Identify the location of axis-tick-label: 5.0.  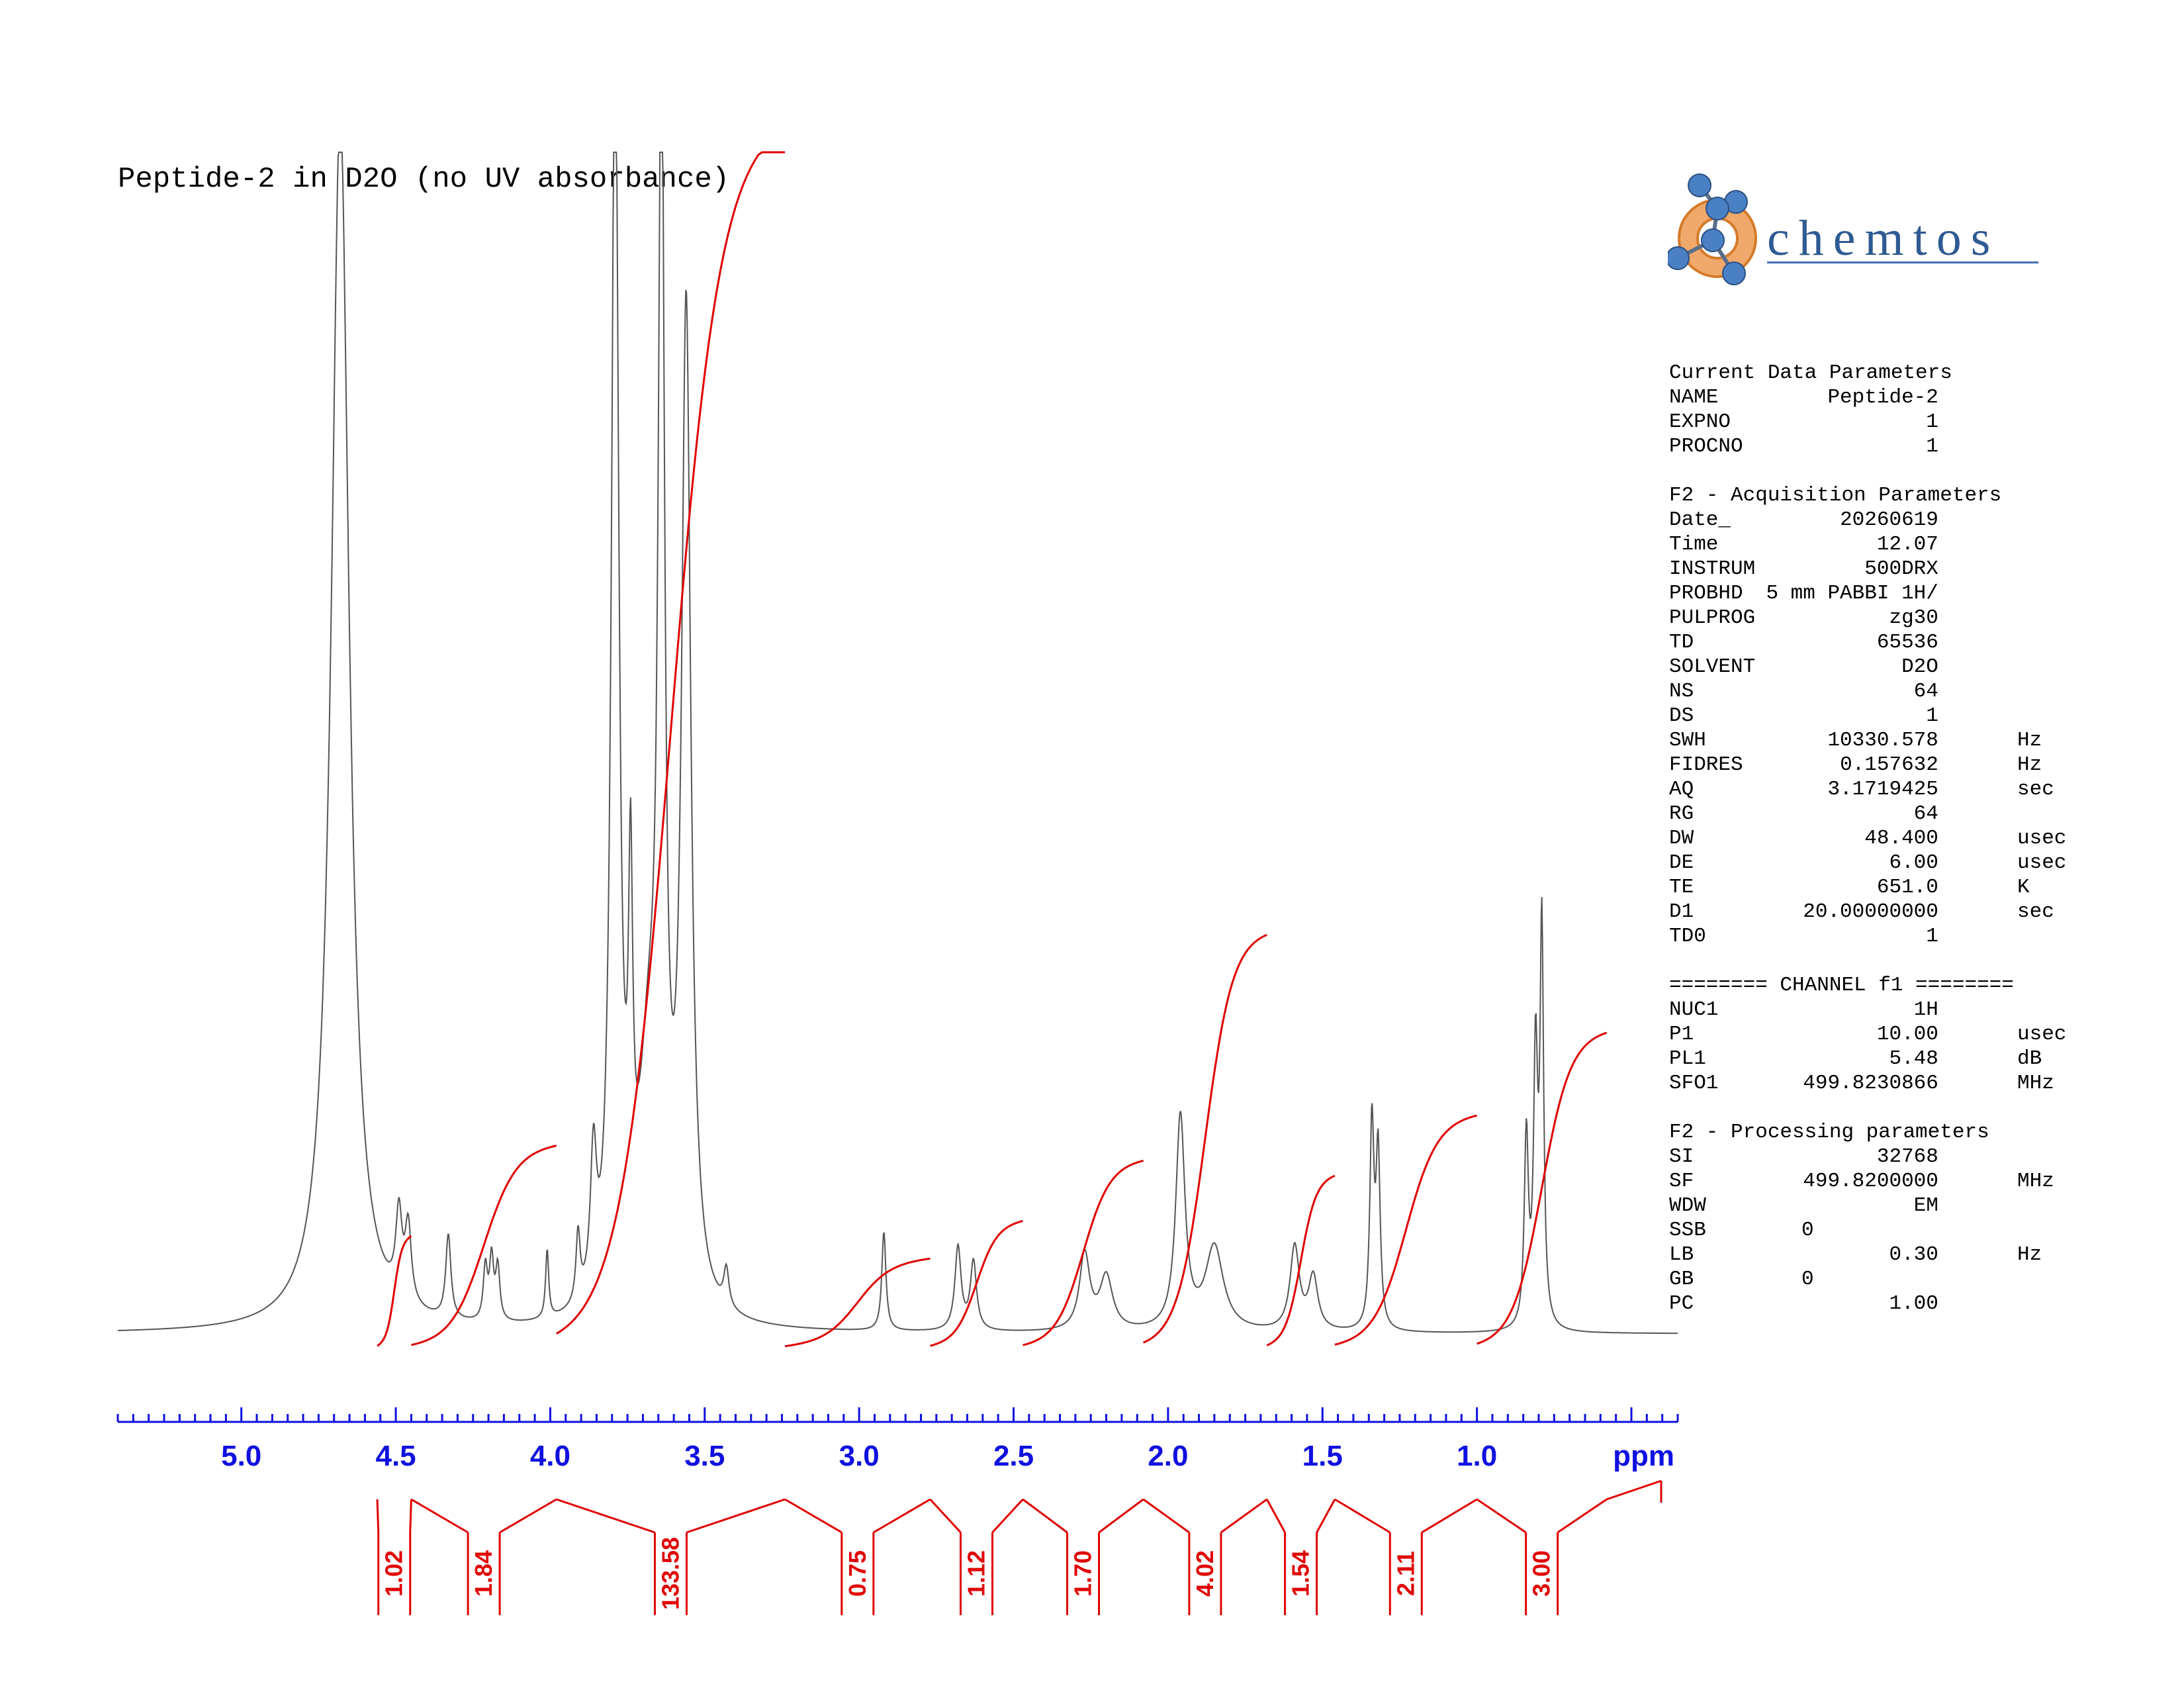
(241, 1456).